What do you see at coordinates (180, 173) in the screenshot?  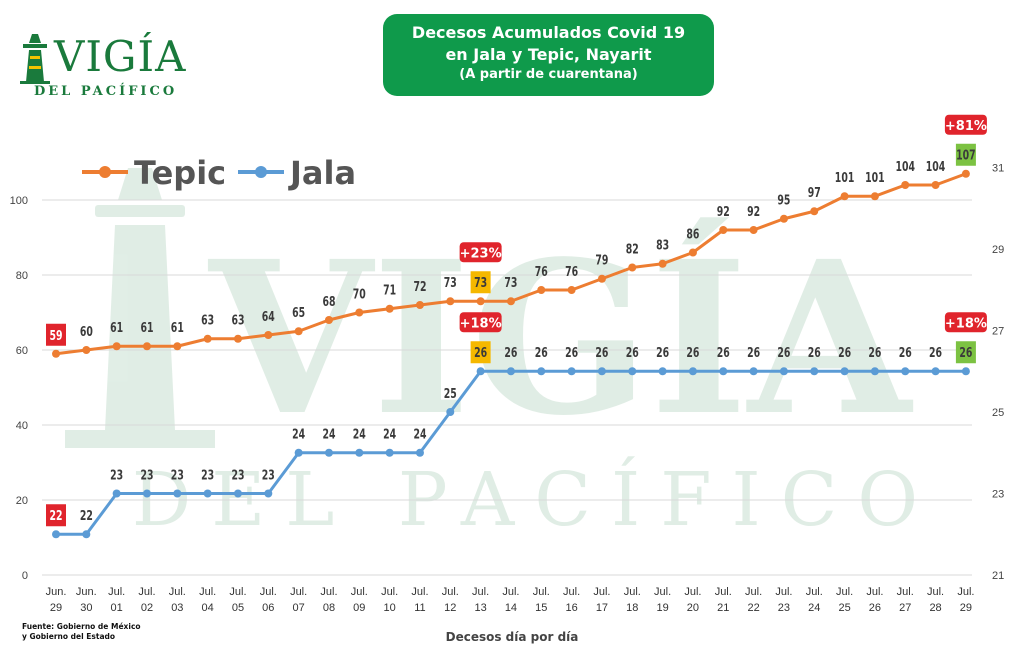 I see `legend-label-tepic: Tepic` at bounding box center [180, 173].